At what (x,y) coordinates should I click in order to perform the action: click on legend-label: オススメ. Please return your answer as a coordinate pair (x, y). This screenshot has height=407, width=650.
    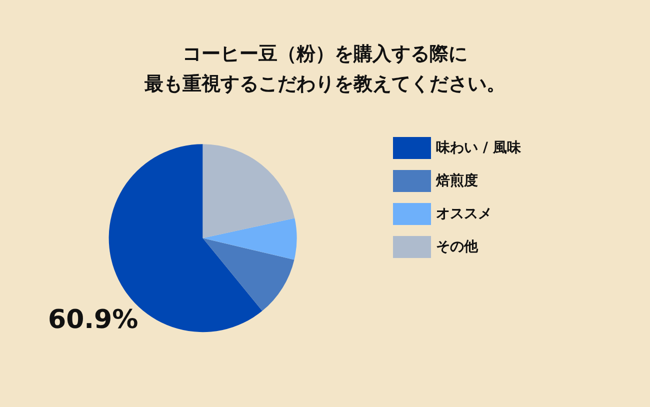
    Looking at the image, I should click on (464, 214).